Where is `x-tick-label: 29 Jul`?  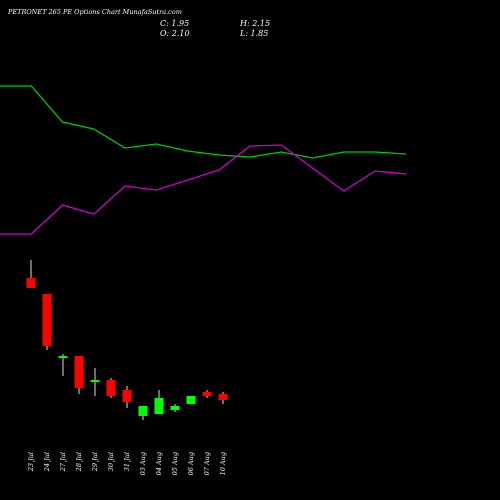 x-tick-label: 29 Jul is located at coordinates (95, 462).